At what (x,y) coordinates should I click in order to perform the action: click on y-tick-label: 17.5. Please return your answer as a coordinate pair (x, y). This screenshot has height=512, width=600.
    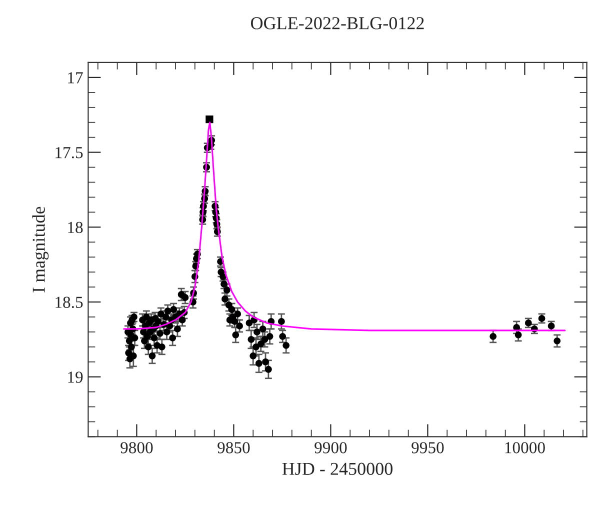
    Looking at the image, I should click on (69, 152).